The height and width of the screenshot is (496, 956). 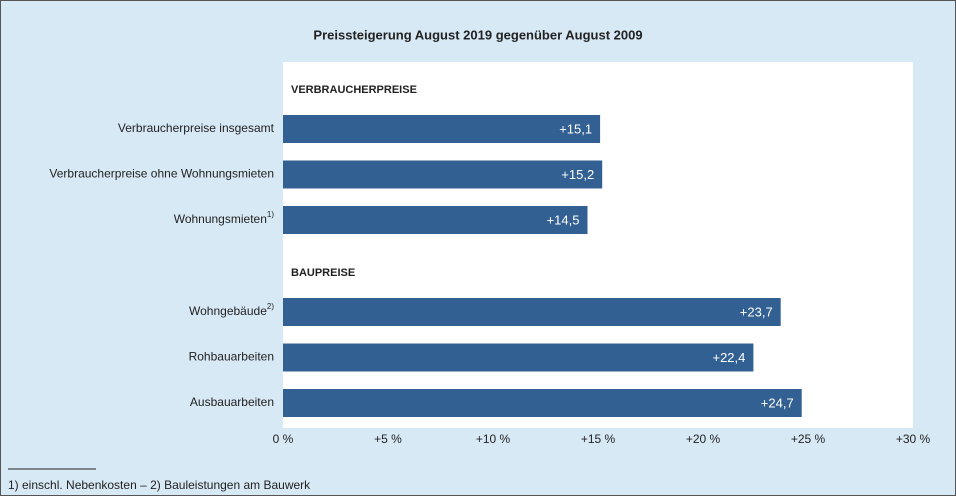 I want to click on x-tick-label: +5 %, so click(x=388, y=439).